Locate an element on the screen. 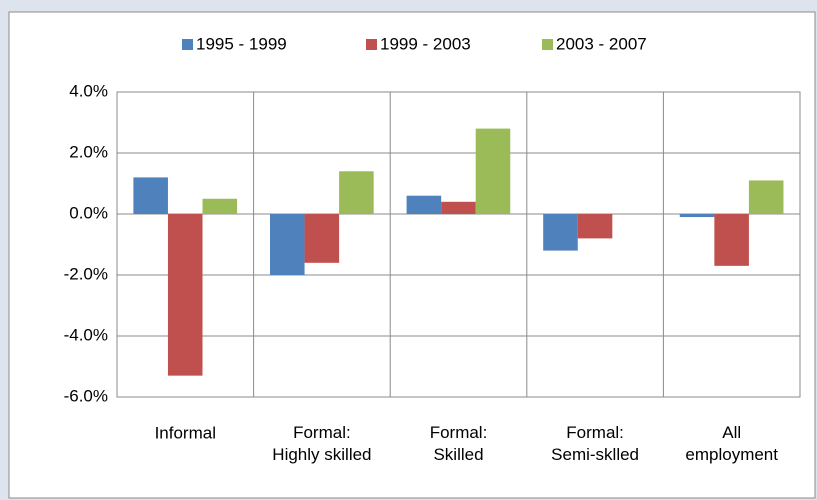 This screenshot has height=500, width=817. y-tick-label: -2.0% is located at coordinates (86, 273).